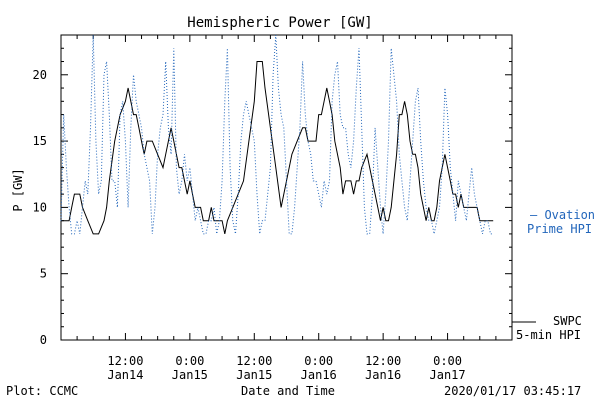 The image size is (600, 400). Describe the element at coordinates (125, 375) in the screenshot. I see `x-tick-label-date: Jan14` at that location.